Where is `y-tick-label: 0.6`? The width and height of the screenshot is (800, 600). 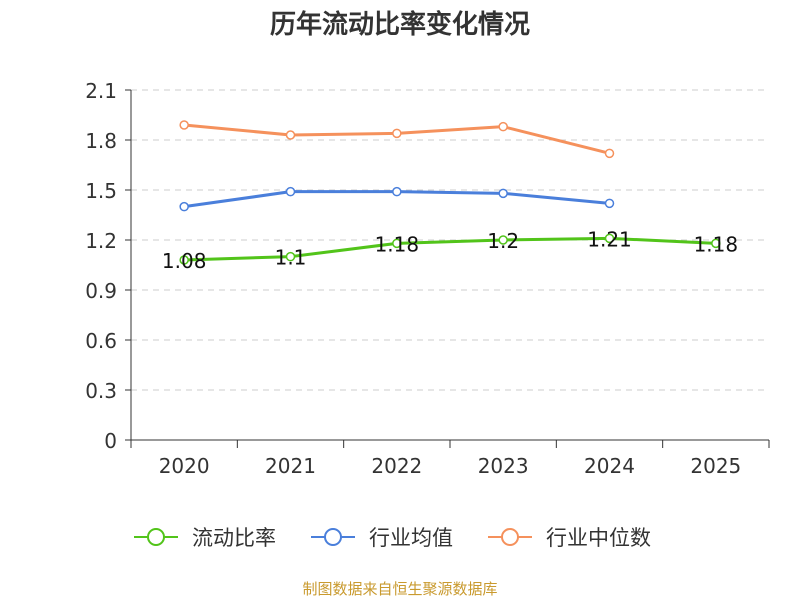
y-tick-label: 0.6 is located at coordinates (101, 341).